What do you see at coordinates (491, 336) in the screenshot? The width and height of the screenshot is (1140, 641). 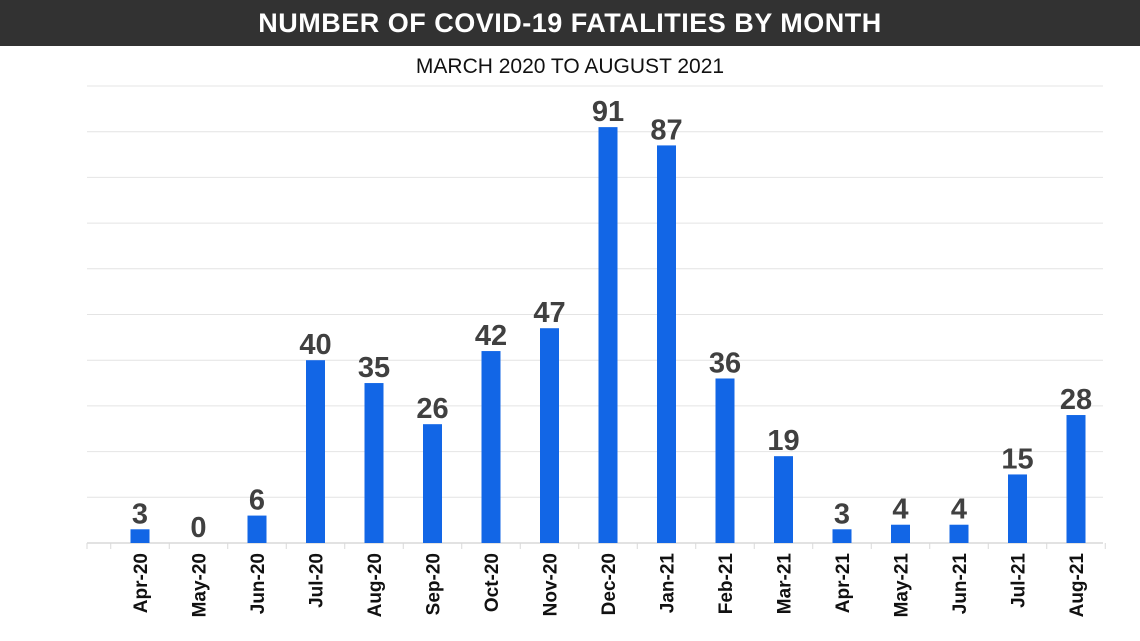 I see `data-label: 42` at bounding box center [491, 336].